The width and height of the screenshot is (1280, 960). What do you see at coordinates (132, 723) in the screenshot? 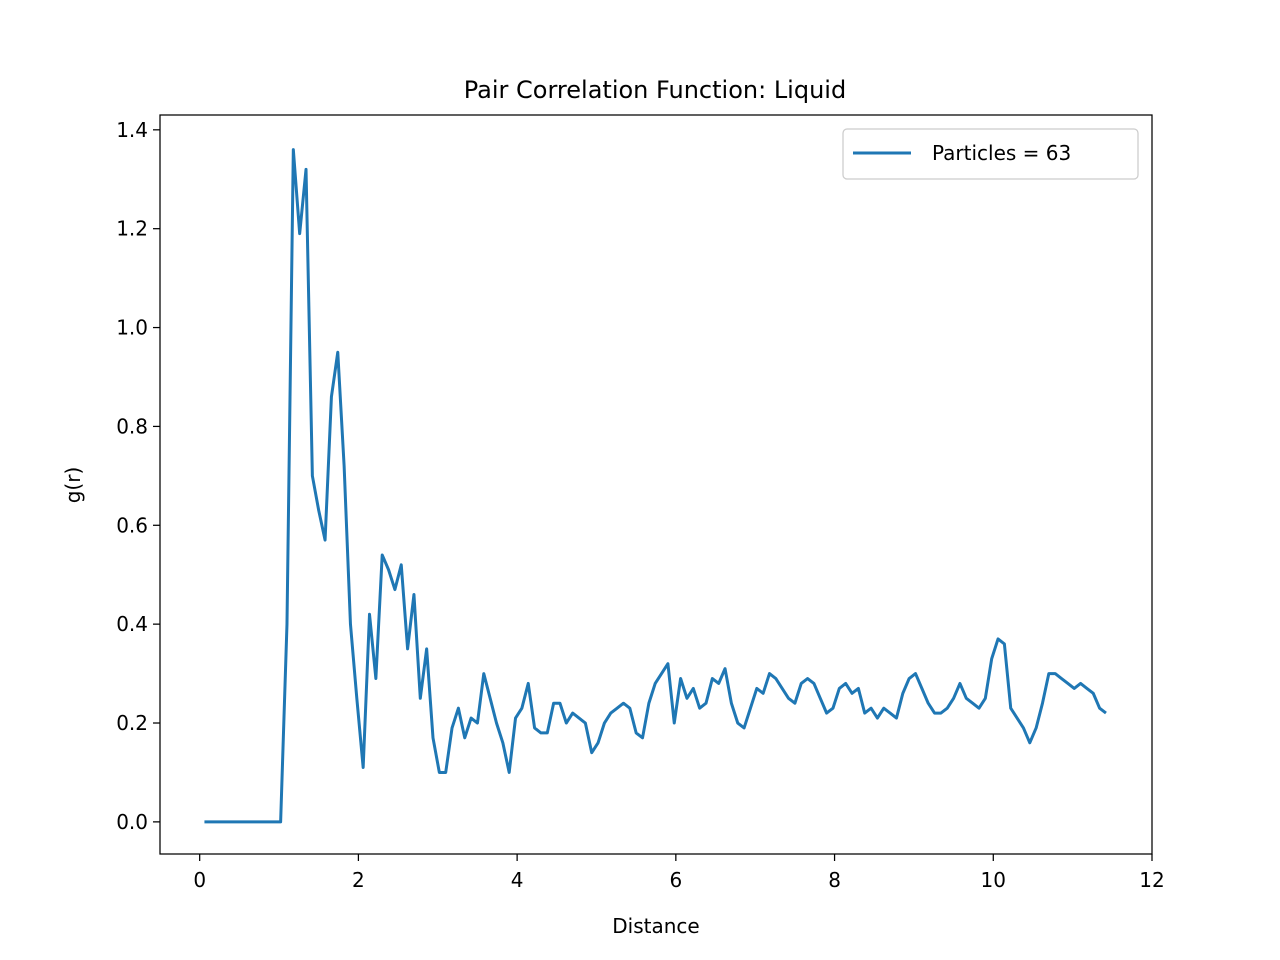
I see `y-tick-label: 0.2` at bounding box center [132, 723].